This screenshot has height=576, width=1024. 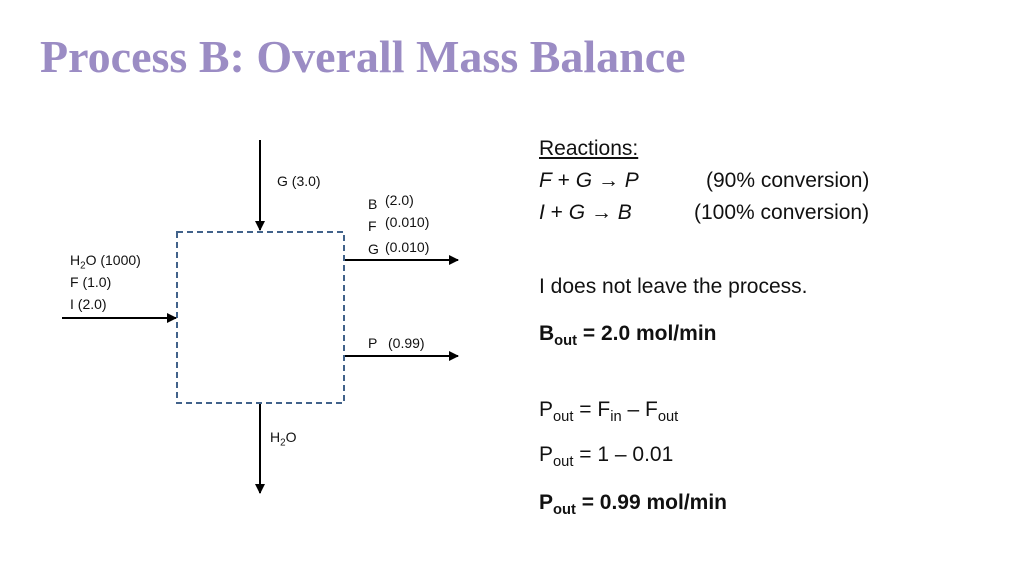 What do you see at coordinates (407, 247) in the screenshot?
I see `outlet-g-value: (0.010)` at bounding box center [407, 247].